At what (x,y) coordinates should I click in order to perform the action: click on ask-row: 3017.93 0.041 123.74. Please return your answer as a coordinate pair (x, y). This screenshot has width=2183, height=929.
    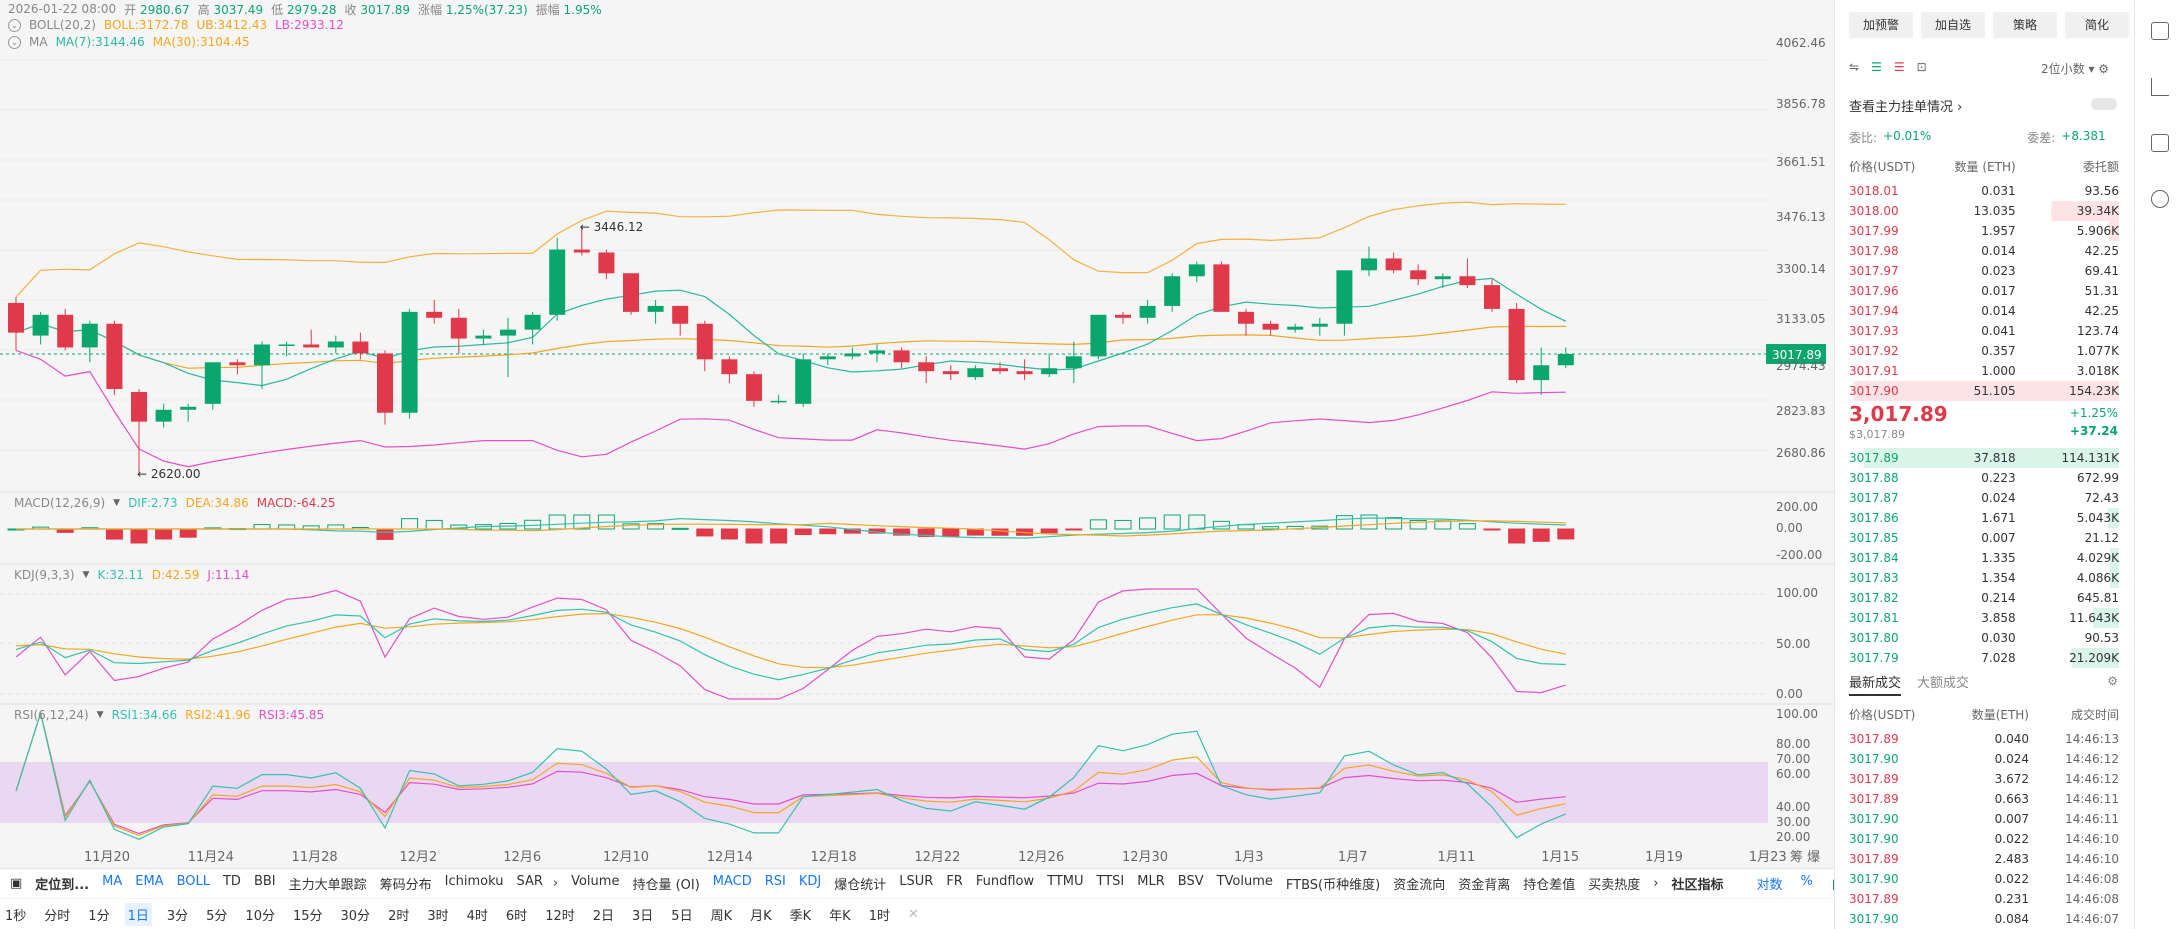
    Looking at the image, I should click on (1984, 331).